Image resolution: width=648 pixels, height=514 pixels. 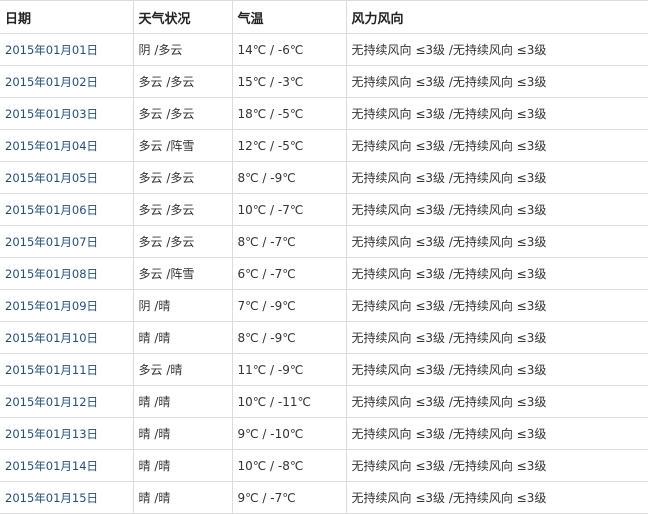 What do you see at coordinates (52, 305) in the screenshot?
I see `date-link: 2015年01月09日` at bounding box center [52, 305].